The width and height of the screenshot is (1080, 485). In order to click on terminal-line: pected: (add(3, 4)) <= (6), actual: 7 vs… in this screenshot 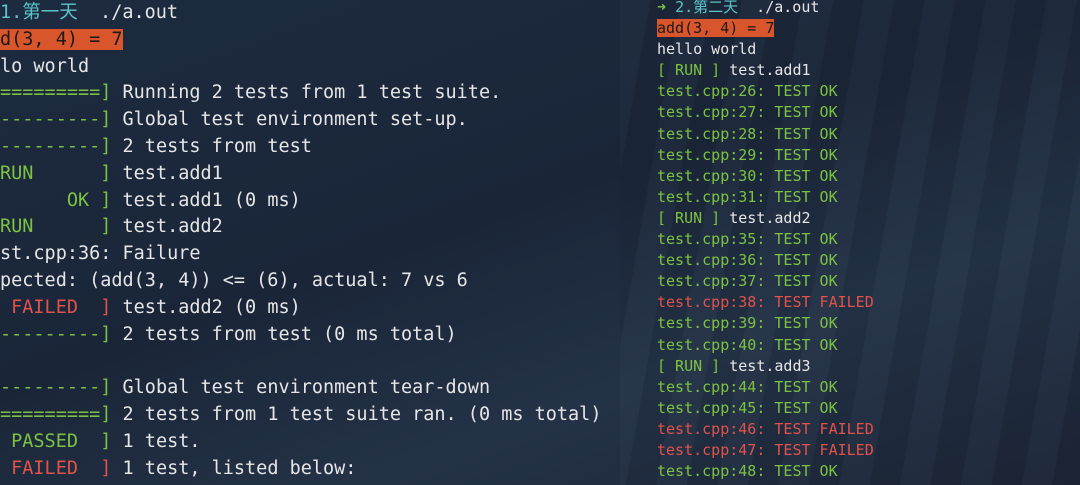, I will do `click(300, 281)`.